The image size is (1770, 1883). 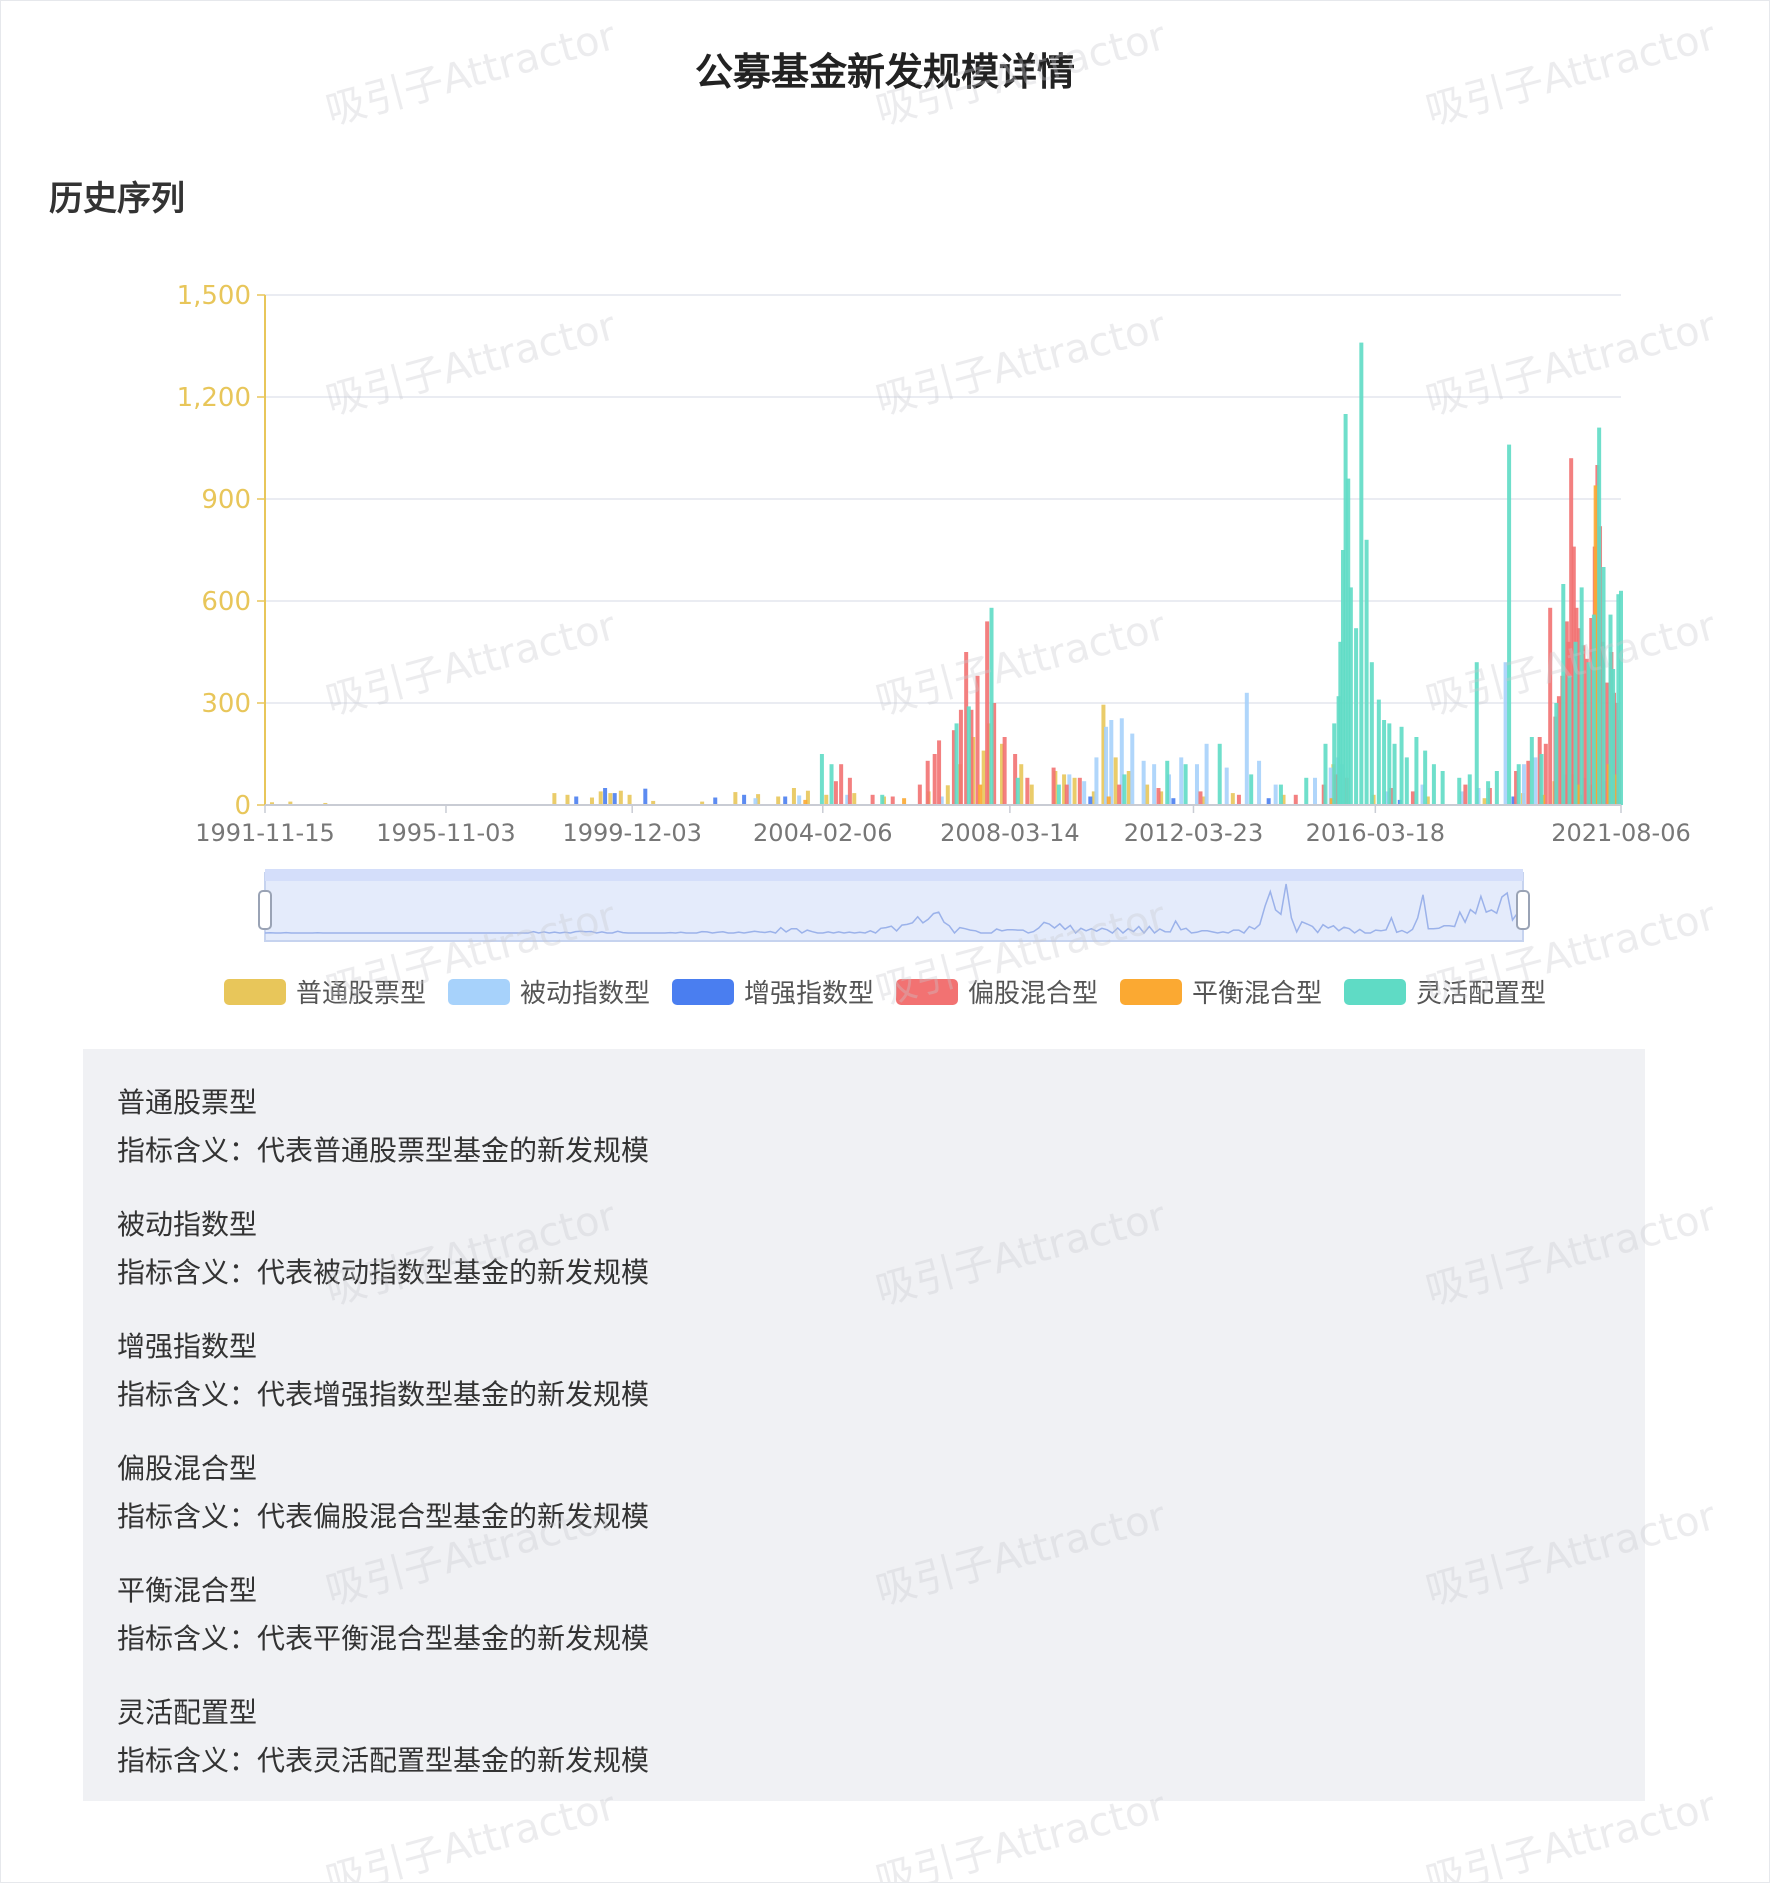 I want to click on legend-label: 灵活配置型, so click(x=1481, y=994).